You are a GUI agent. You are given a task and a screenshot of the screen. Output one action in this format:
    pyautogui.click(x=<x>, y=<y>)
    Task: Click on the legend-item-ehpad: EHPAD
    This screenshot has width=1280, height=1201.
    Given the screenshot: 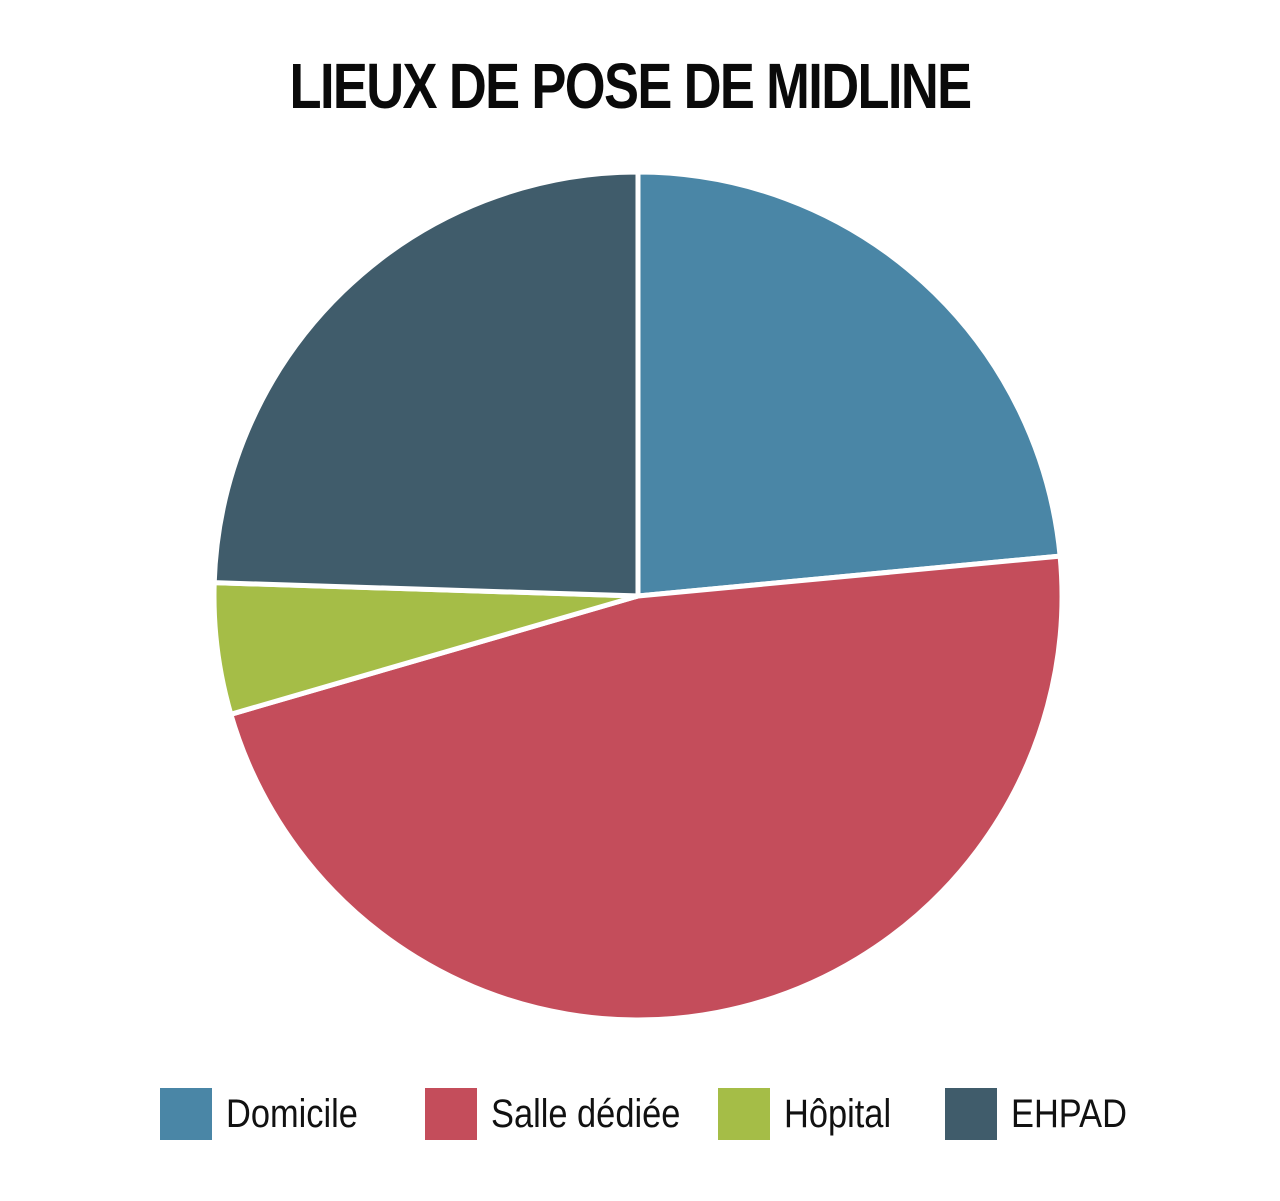 What is the action you would take?
    pyautogui.click(x=1045, y=1114)
    